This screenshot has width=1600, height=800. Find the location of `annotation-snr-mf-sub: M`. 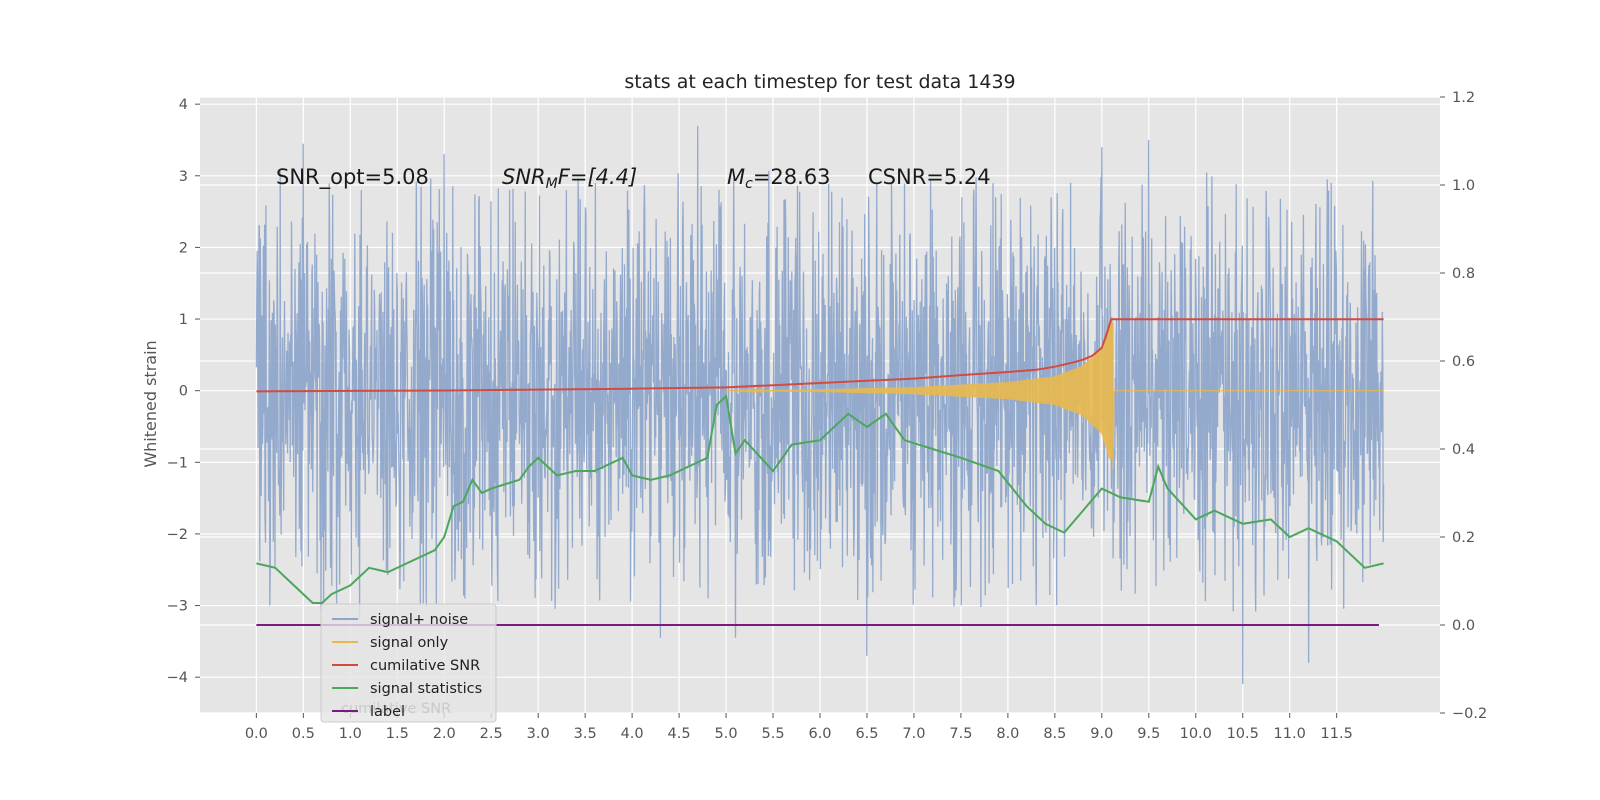

annotation-snr-mf-sub: M is located at coordinates (552, 184).